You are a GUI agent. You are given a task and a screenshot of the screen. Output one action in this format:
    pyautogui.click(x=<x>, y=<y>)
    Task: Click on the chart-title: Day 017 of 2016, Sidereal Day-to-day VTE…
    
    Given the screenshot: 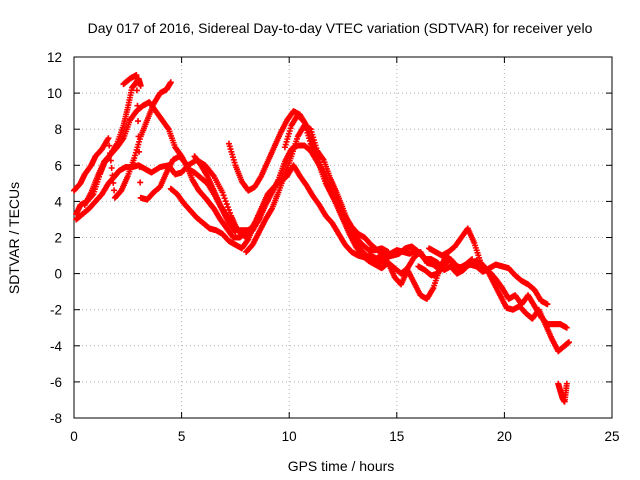 What is the action you would take?
    pyautogui.click(x=340, y=28)
    